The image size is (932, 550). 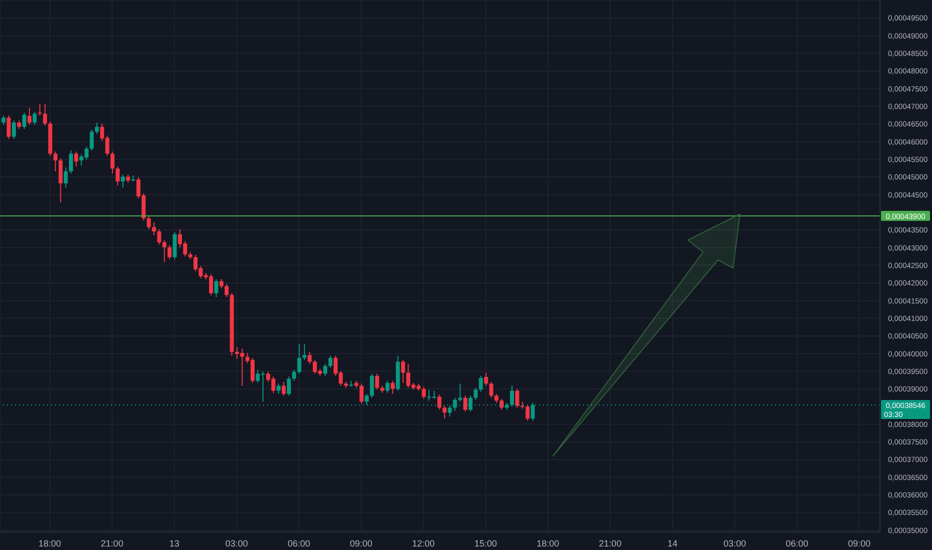 What do you see at coordinates (423, 543) in the screenshot?
I see `x-tick-label: 12:00` at bounding box center [423, 543].